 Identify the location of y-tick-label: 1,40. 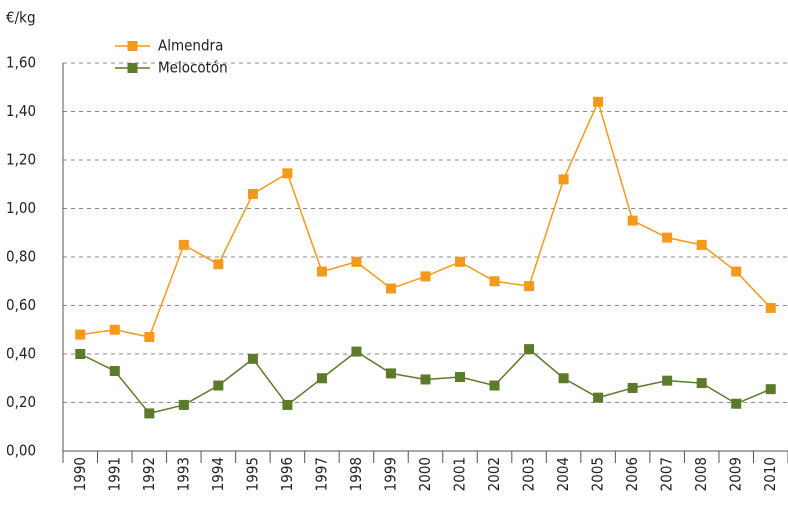
(21, 111).